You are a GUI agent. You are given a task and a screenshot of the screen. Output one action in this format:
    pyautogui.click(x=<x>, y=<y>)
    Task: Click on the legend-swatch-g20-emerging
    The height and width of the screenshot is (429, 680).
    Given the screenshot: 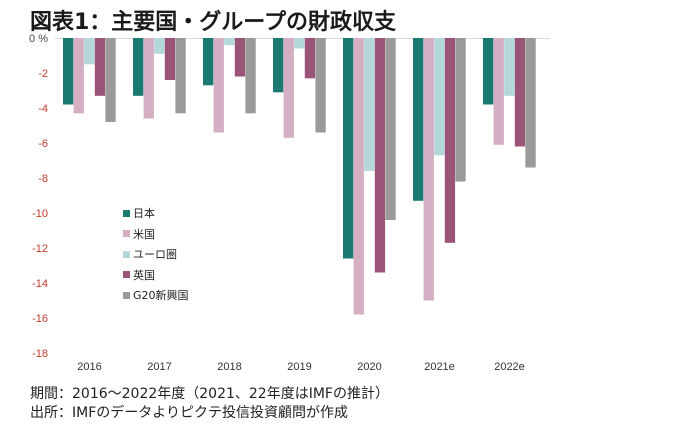 What is the action you would take?
    pyautogui.click(x=126, y=295)
    